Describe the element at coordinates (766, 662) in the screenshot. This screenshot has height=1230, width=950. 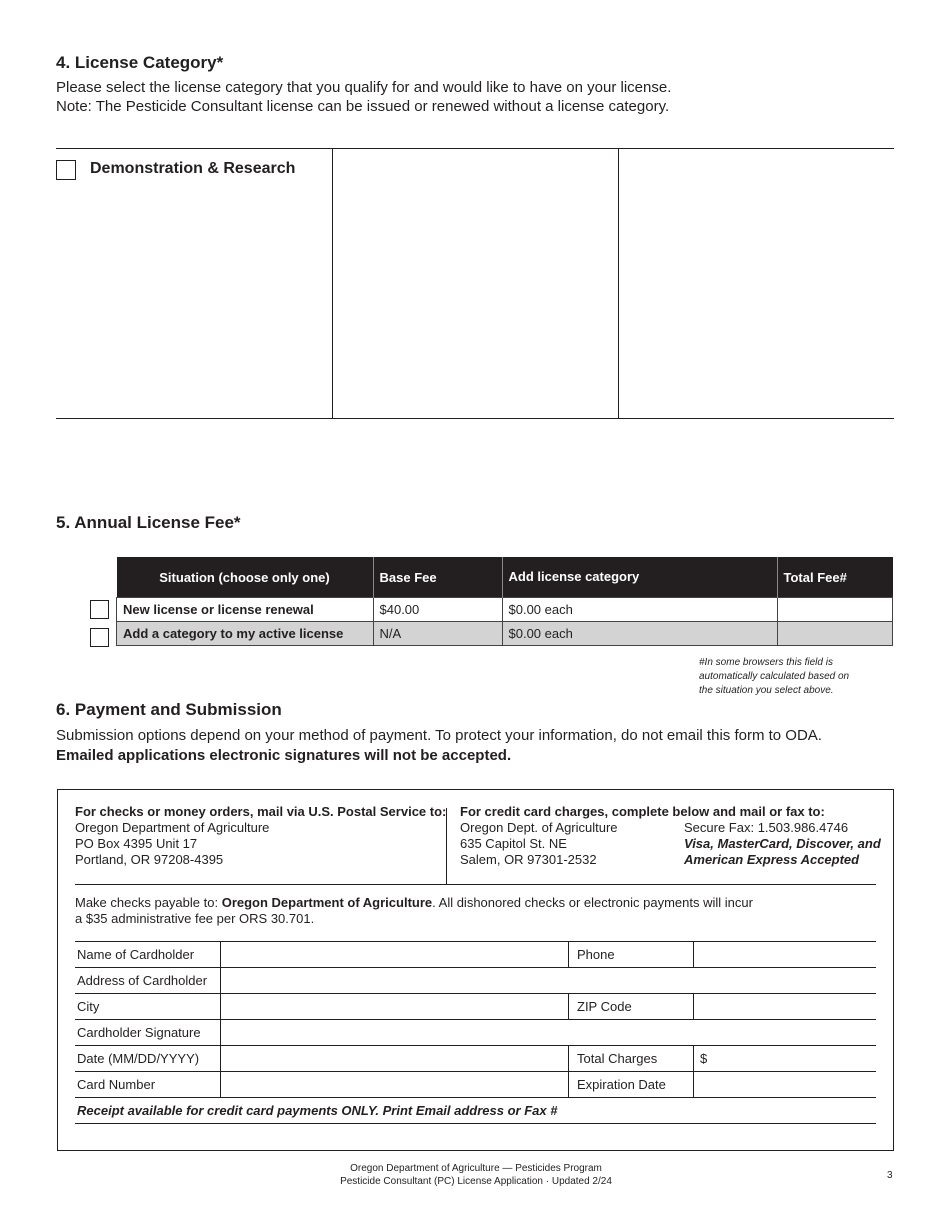
I see `footnote-line: #In some browsers this field is` at that location.